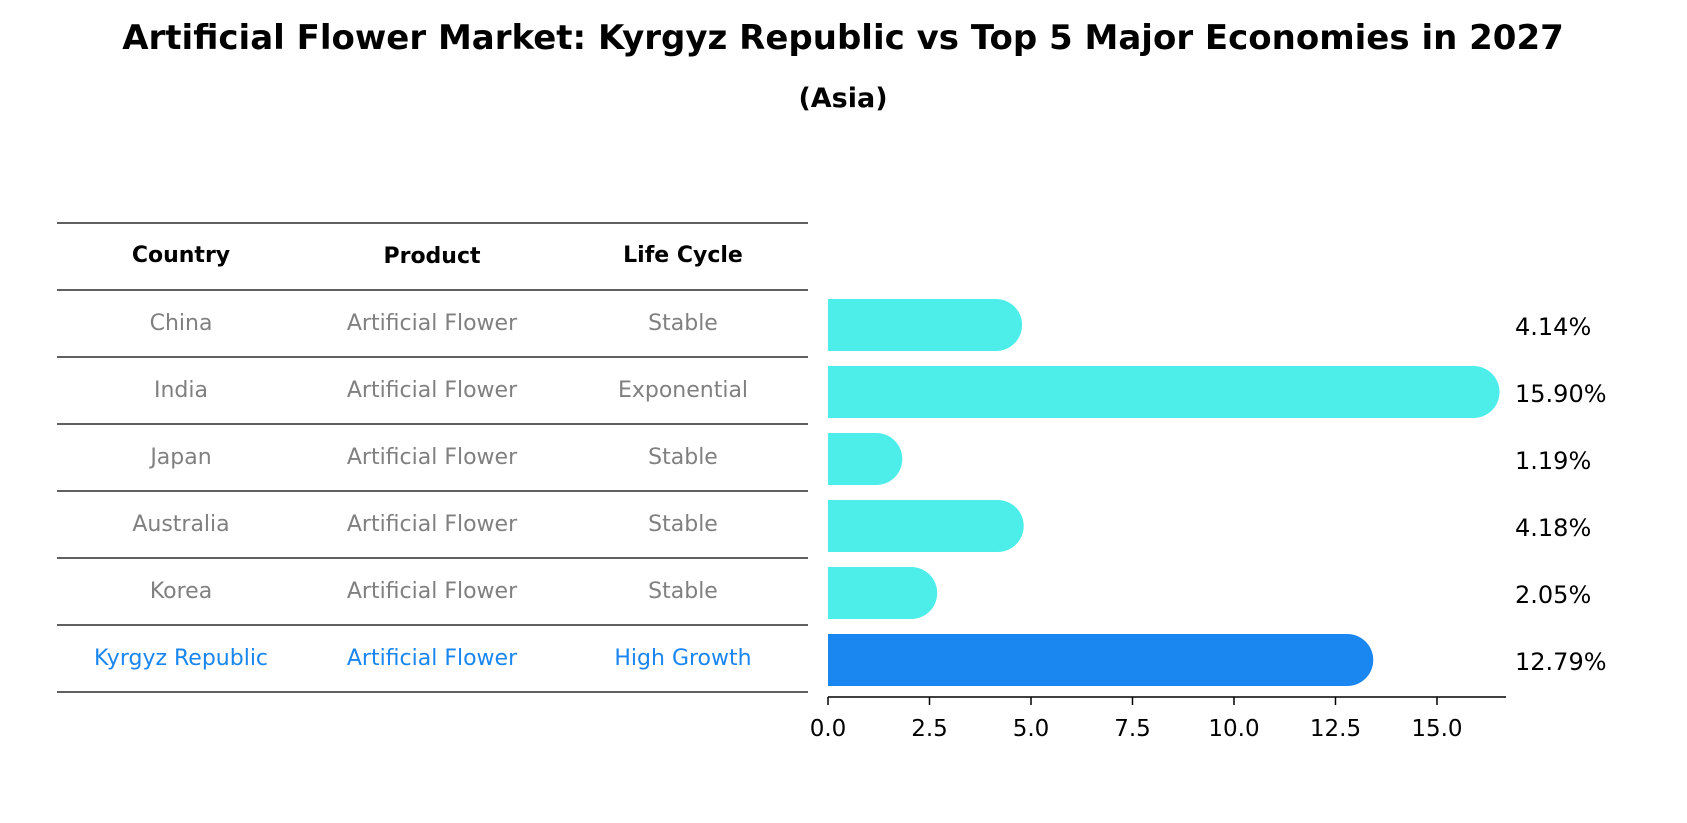 This screenshot has height=823, width=1687. I want to click on x-axis-ticks: 0.0 2.5 5.0 7.5 10.0 12.5 15.0, so click(1136, 719).